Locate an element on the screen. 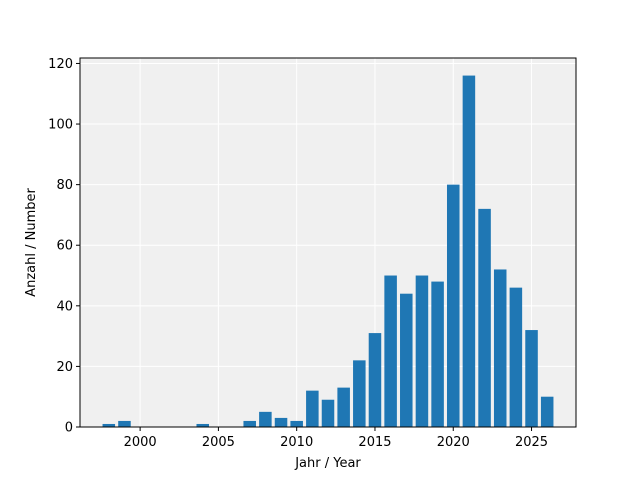 This screenshot has height=480, width=640. y-axis-label: Anzahl / Number is located at coordinates (31, 242).